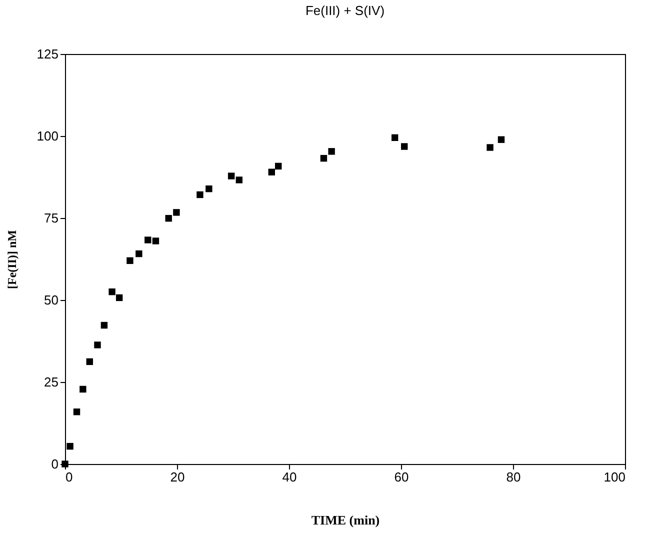 The width and height of the screenshot is (656, 549). Describe the element at coordinates (47, 136) in the screenshot. I see `y-tick-label: 100` at that location.